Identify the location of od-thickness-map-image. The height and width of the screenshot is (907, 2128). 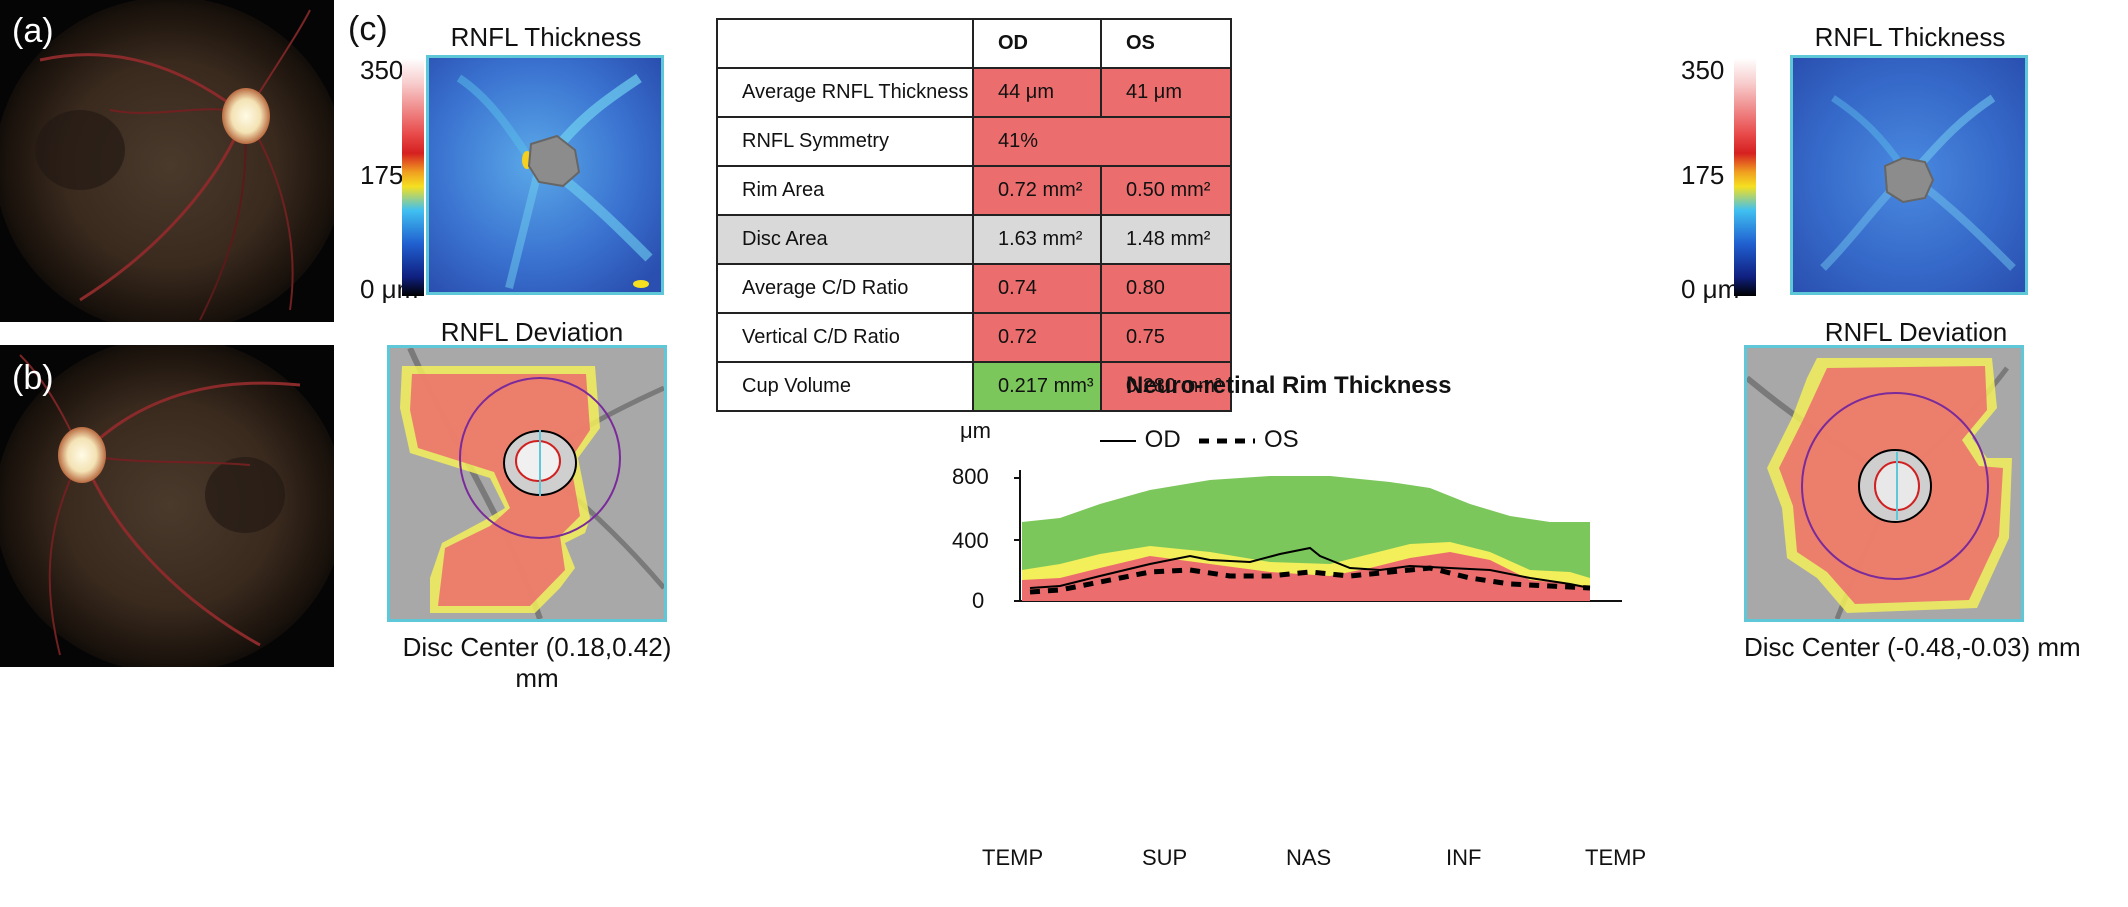
(545, 175).